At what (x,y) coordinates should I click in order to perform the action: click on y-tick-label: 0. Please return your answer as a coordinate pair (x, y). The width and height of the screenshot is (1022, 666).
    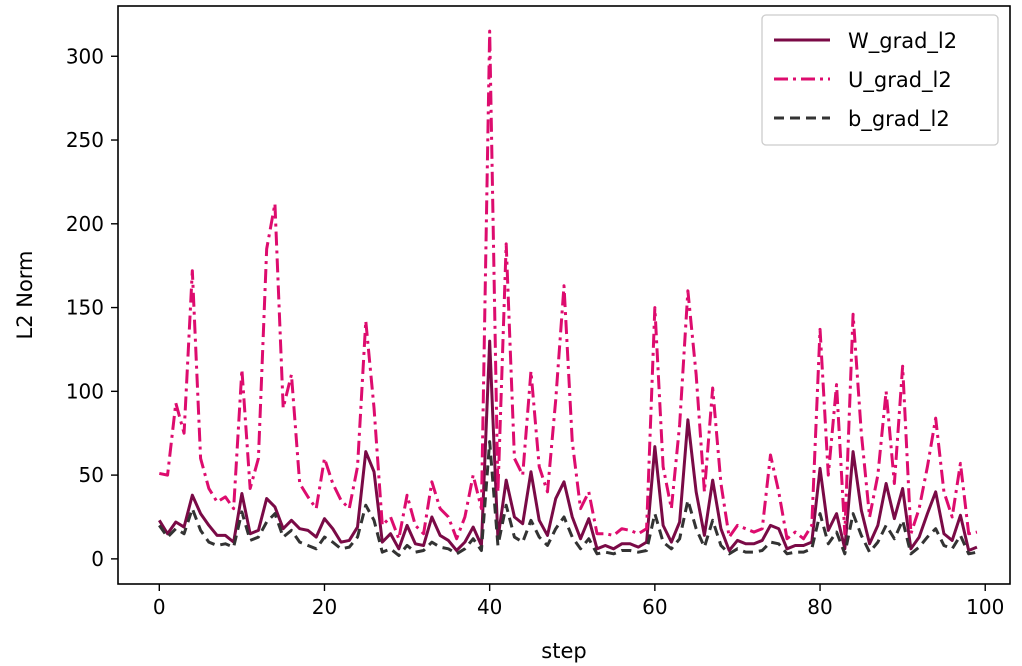
    Looking at the image, I should click on (97, 559).